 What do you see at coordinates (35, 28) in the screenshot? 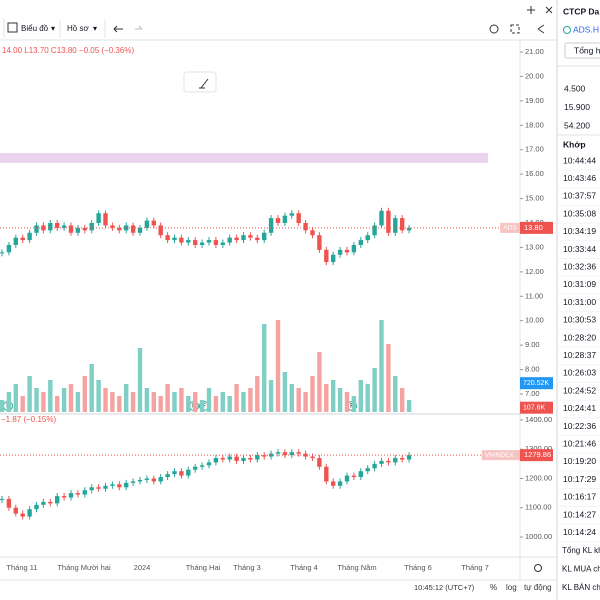
I see `chart-menu: Biểu đồ` at bounding box center [35, 28].